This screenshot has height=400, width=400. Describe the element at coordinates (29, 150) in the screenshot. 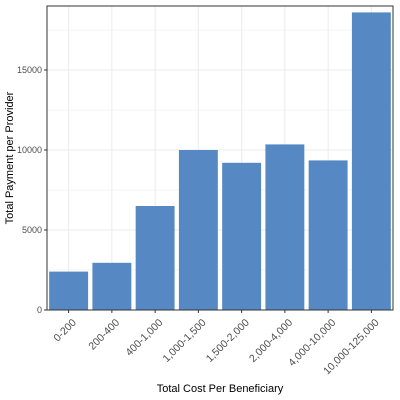

I see `y-tick-label: 10000` at that location.